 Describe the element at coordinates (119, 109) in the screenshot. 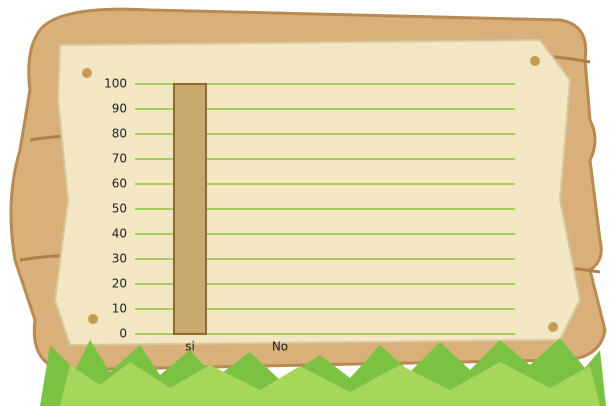

I see `y-tick-label: 90` at that location.